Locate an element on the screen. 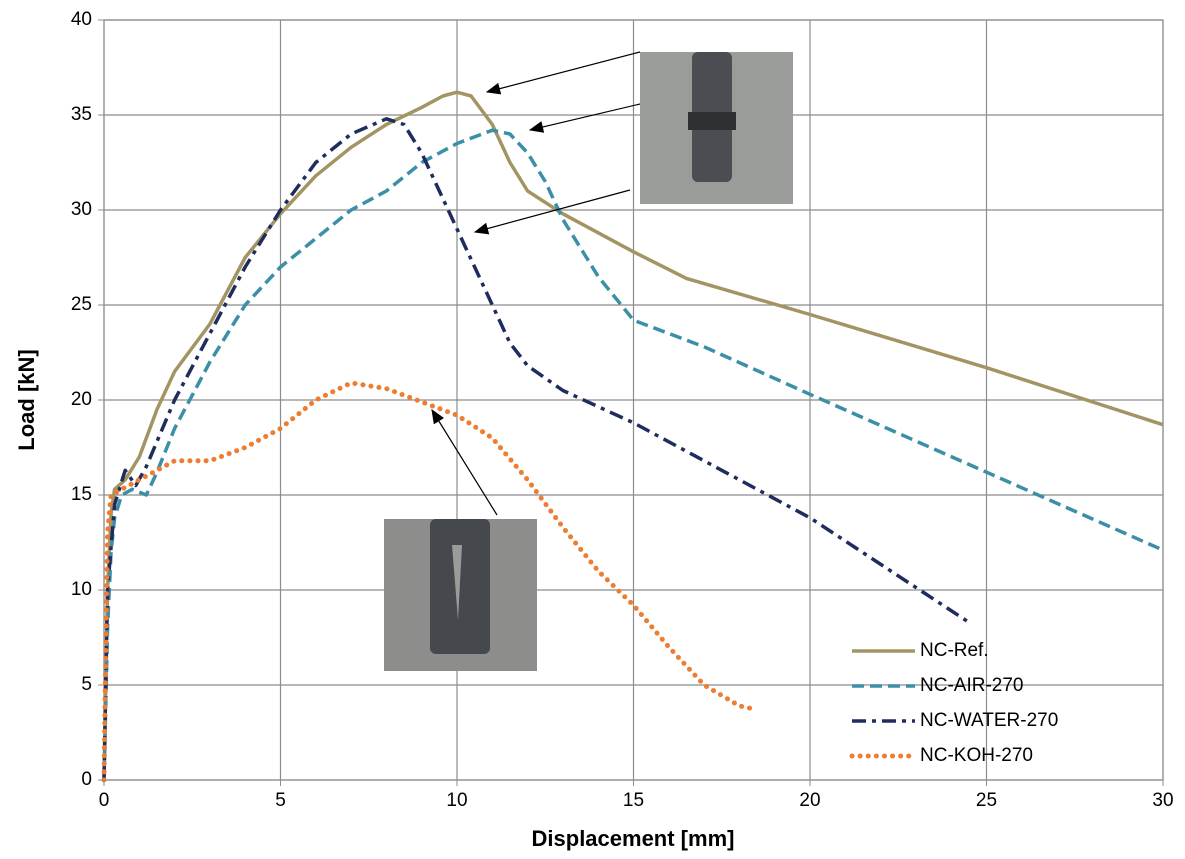 The image size is (1185, 859). y-tick-label: 35 is located at coordinates (81, 114).